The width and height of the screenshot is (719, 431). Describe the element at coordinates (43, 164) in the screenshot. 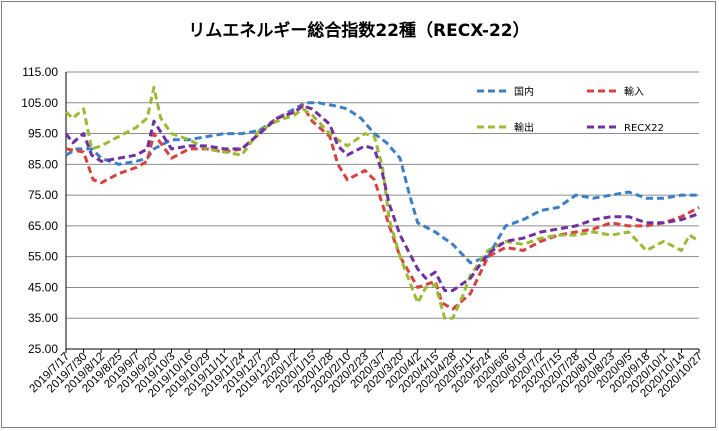

I see `y-tick-label: 85.00` at that location.